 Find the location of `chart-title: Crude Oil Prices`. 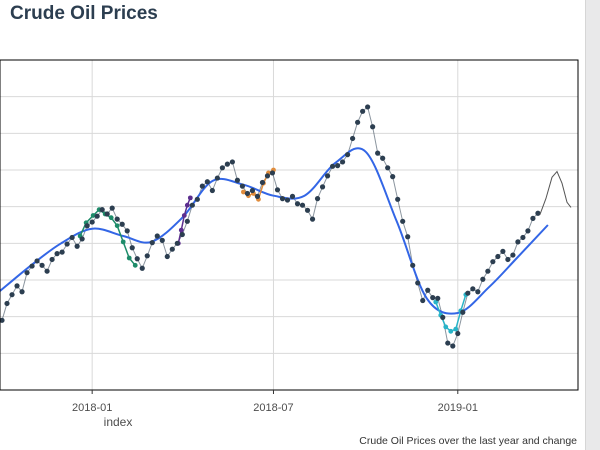

chart-title: Crude Oil Prices is located at coordinates (84, 13).